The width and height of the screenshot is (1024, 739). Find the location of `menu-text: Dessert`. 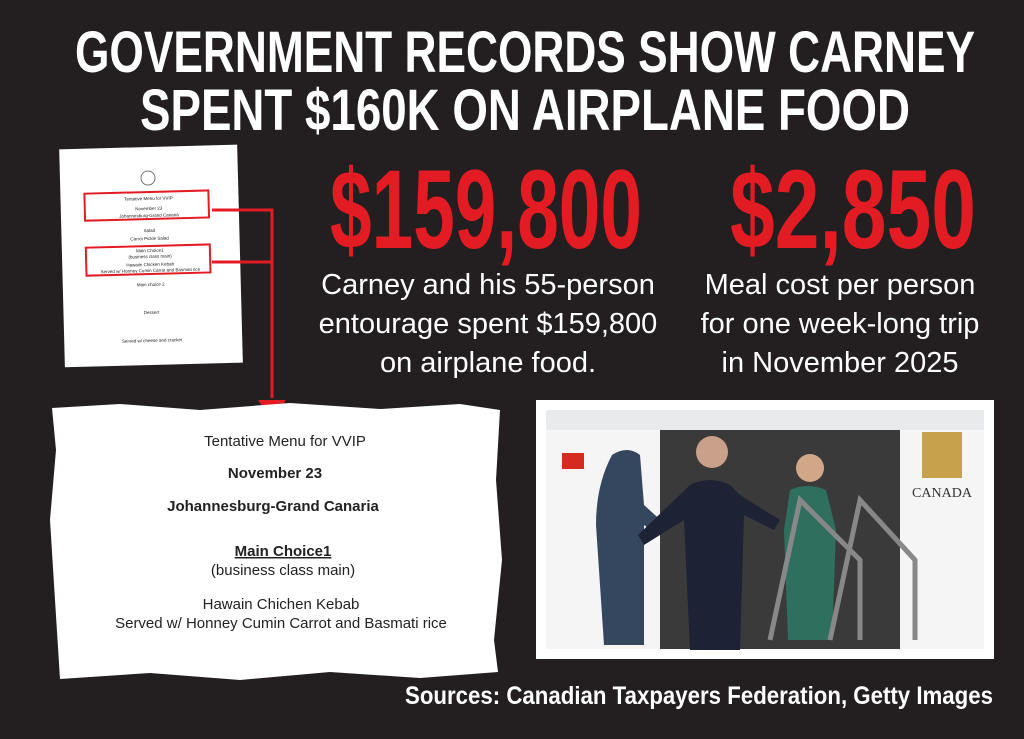

menu-text: Dessert is located at coordinates (152, 312).